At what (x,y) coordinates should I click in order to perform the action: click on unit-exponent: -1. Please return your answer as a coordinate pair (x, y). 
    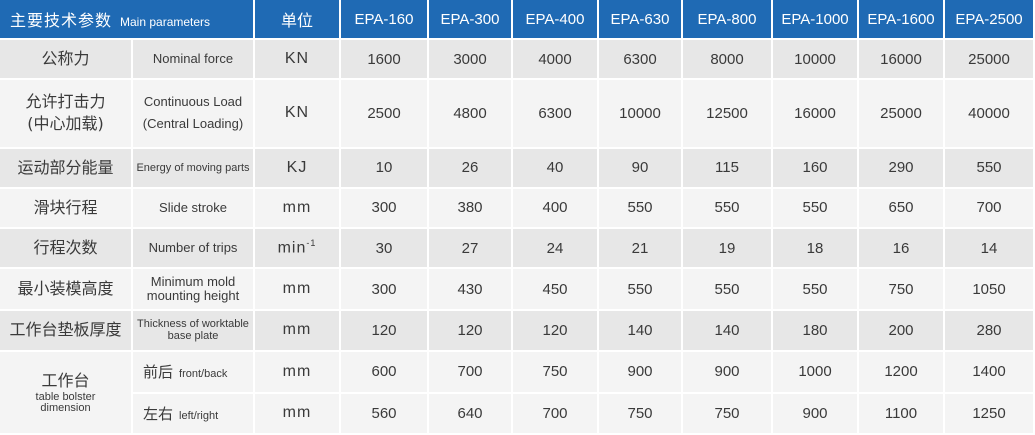
    Looking at the image, I should click on (311, 243).